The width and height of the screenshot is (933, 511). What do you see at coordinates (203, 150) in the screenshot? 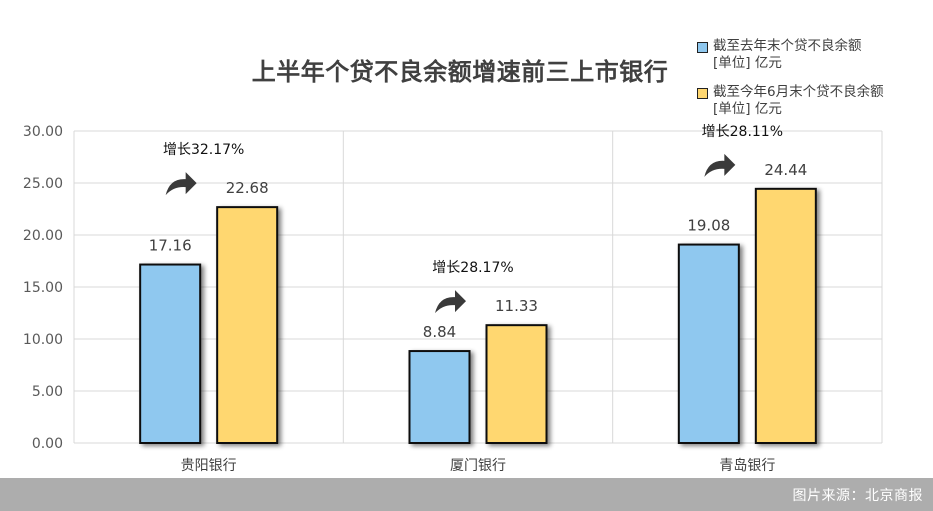
I see `growth-label: 增长32.17%` at bounding box center [203, 150].